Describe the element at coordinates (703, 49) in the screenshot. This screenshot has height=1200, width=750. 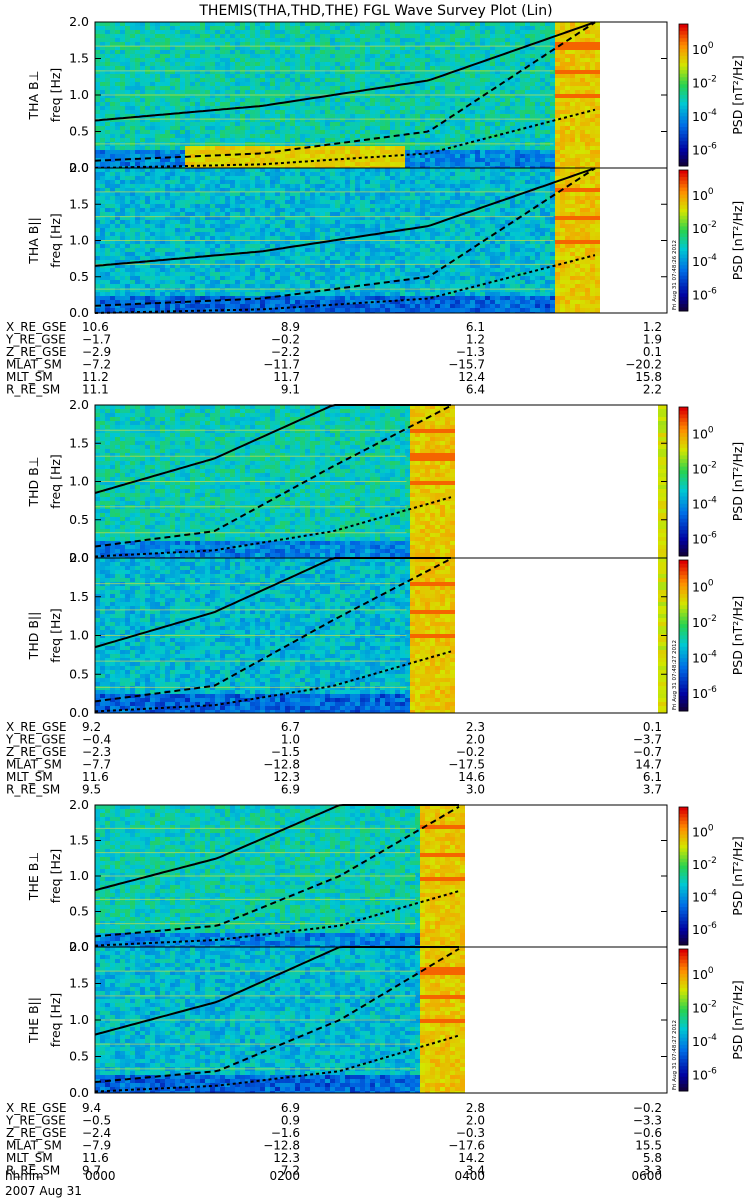
I see `colorbar-tick-label: 100` at that location.